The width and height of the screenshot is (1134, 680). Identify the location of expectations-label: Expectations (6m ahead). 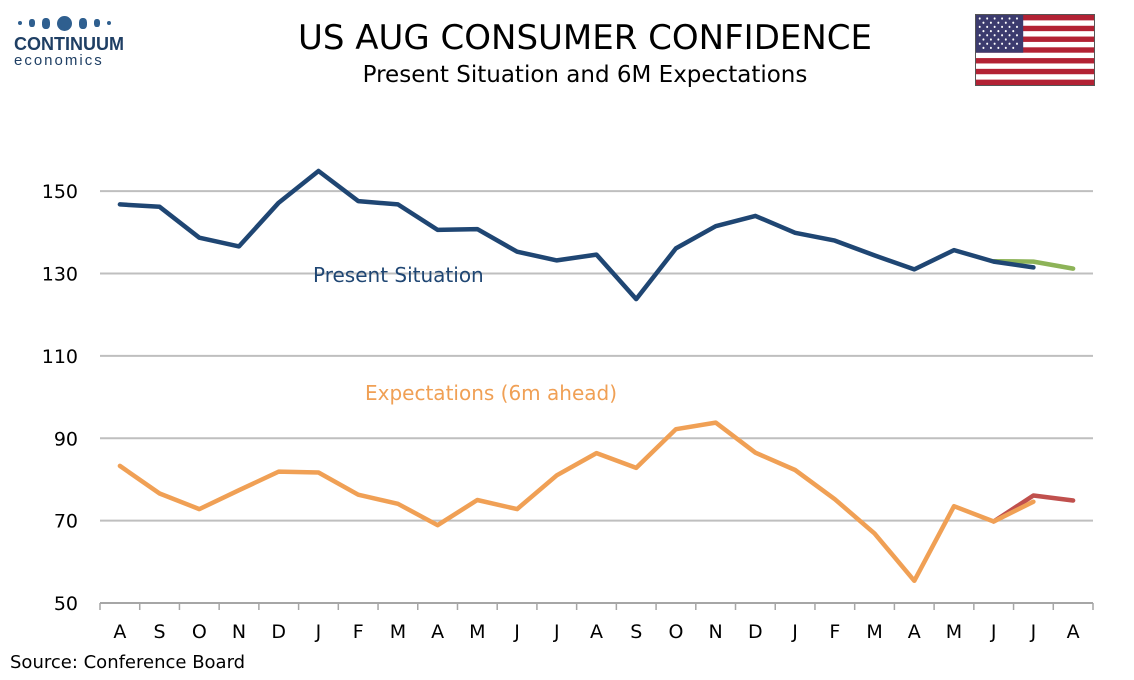
(491, 393).